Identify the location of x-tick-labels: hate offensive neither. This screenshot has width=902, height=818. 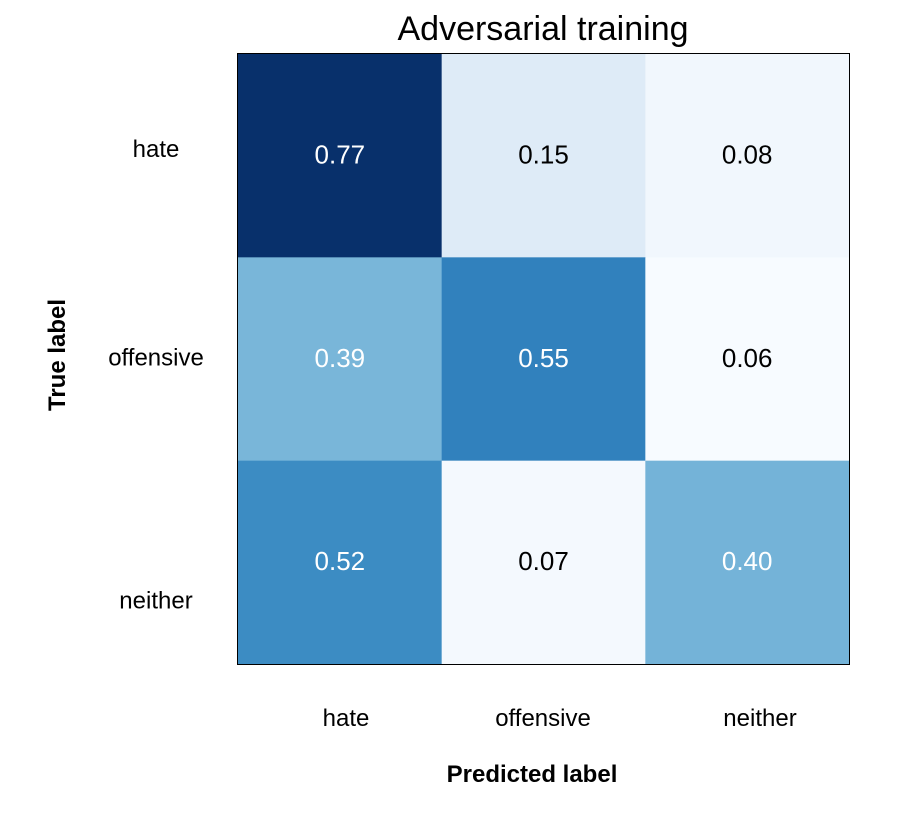
(560, 718).